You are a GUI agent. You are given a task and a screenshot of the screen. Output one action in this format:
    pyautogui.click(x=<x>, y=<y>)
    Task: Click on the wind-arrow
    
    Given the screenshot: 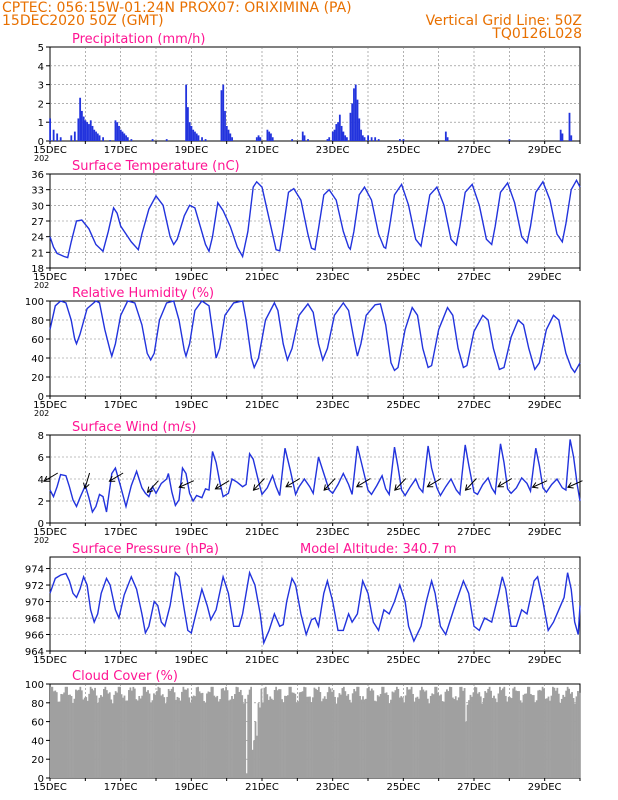 What is the action you would take?
    pyautogui.click(x=116, y=477)
    